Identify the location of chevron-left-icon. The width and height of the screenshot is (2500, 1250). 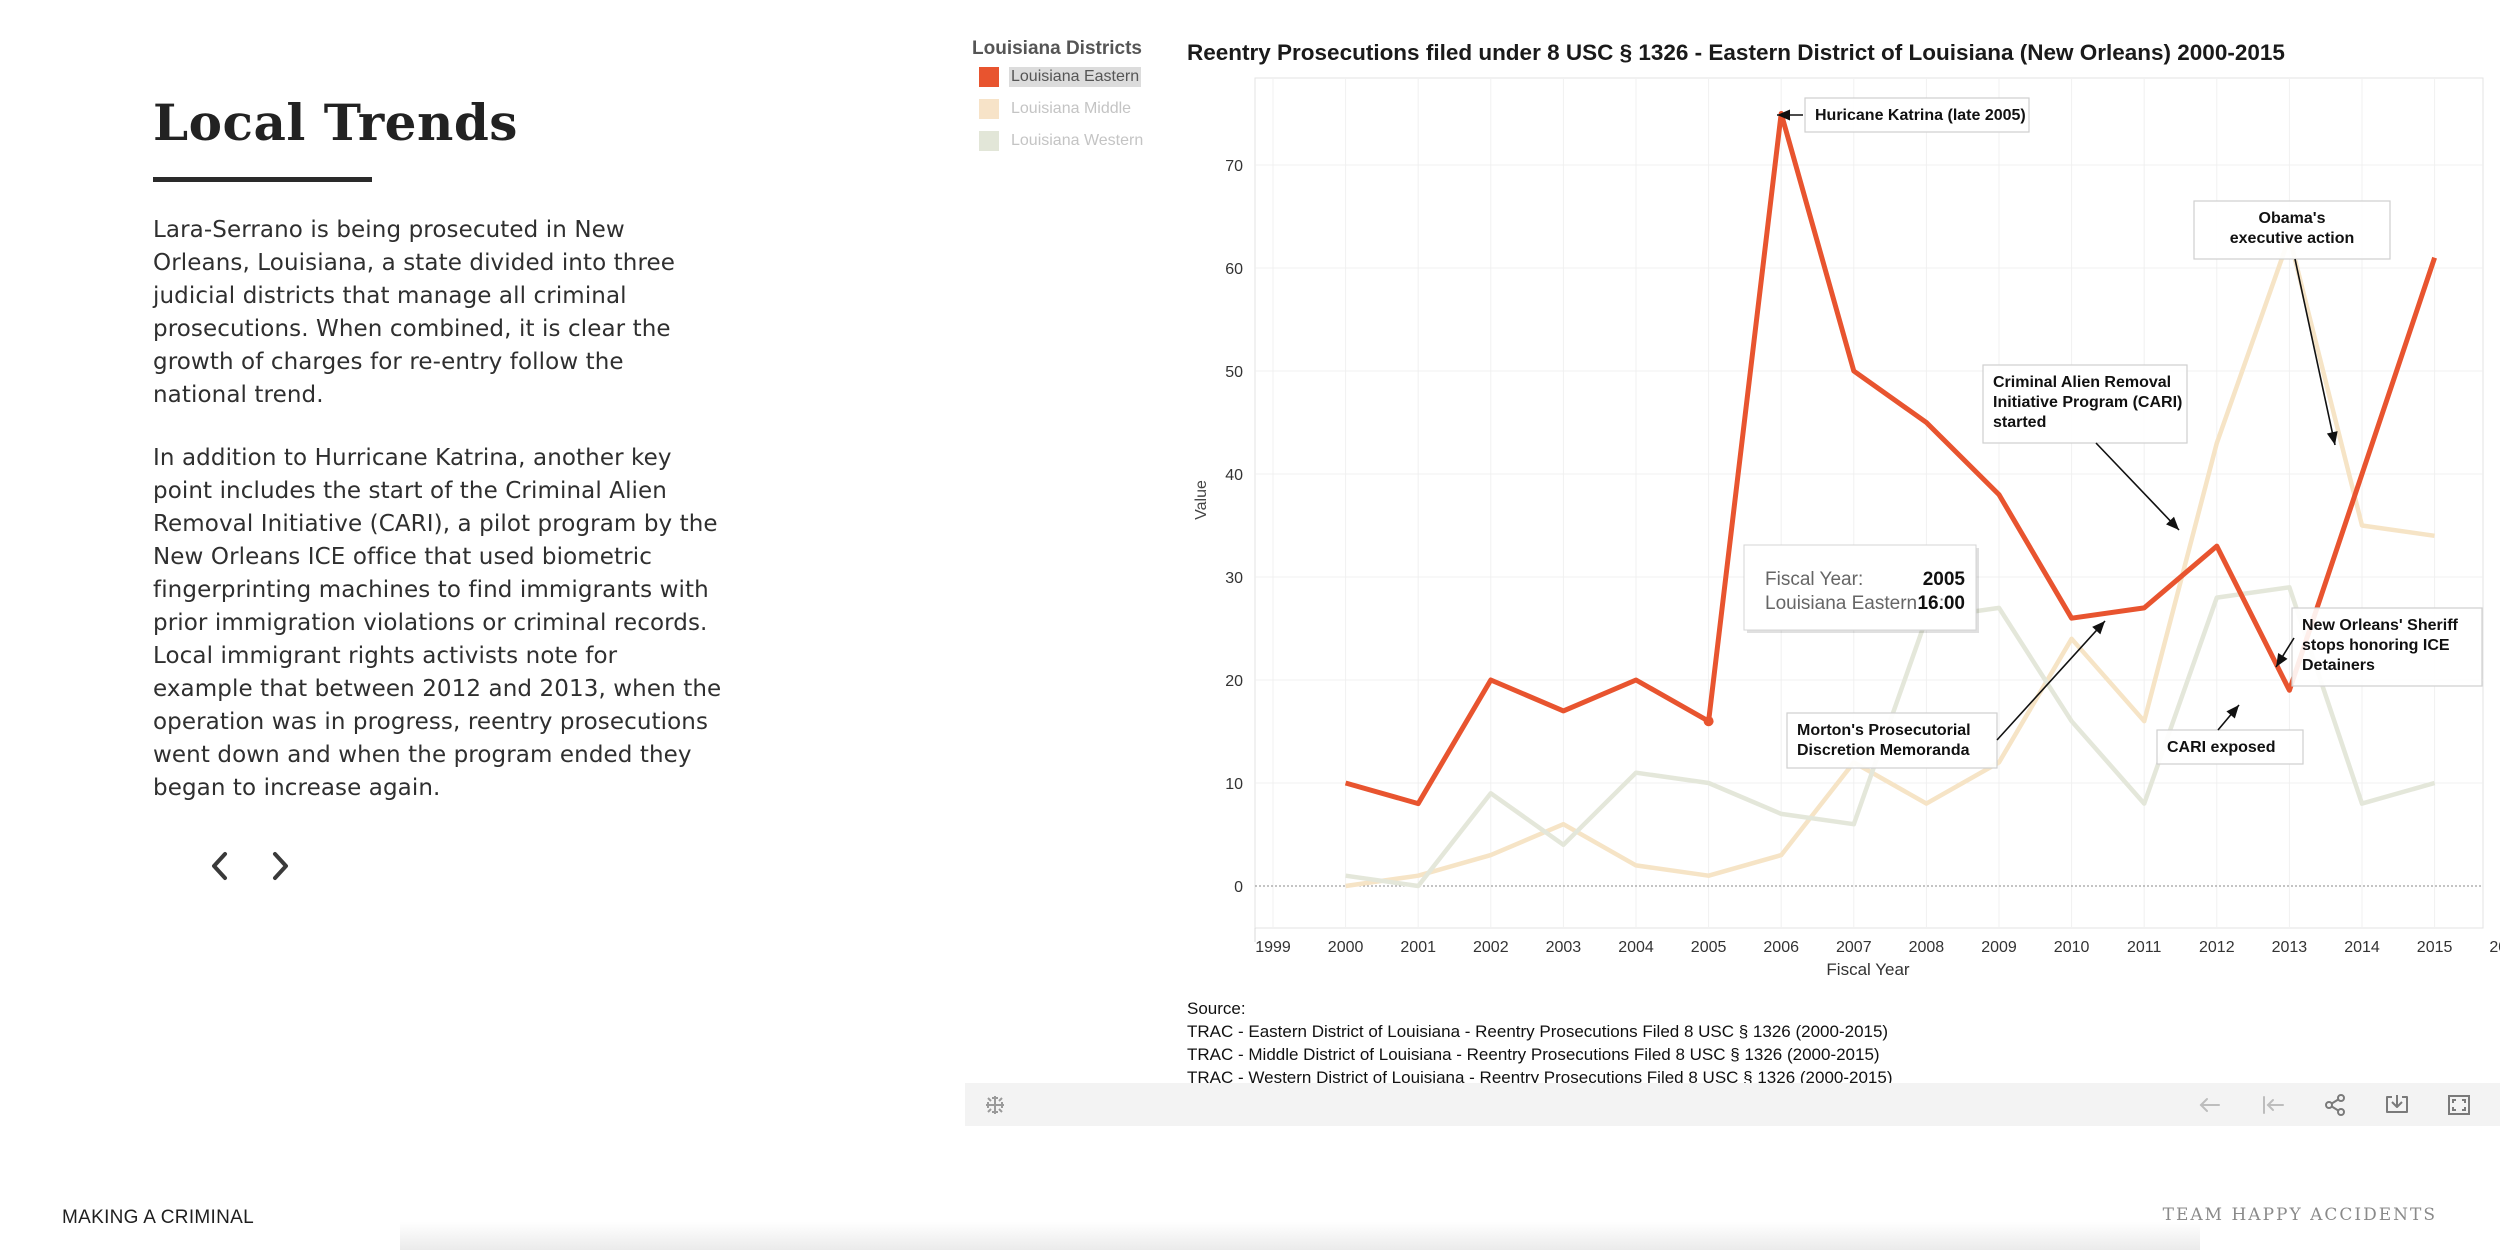
(219, 866).